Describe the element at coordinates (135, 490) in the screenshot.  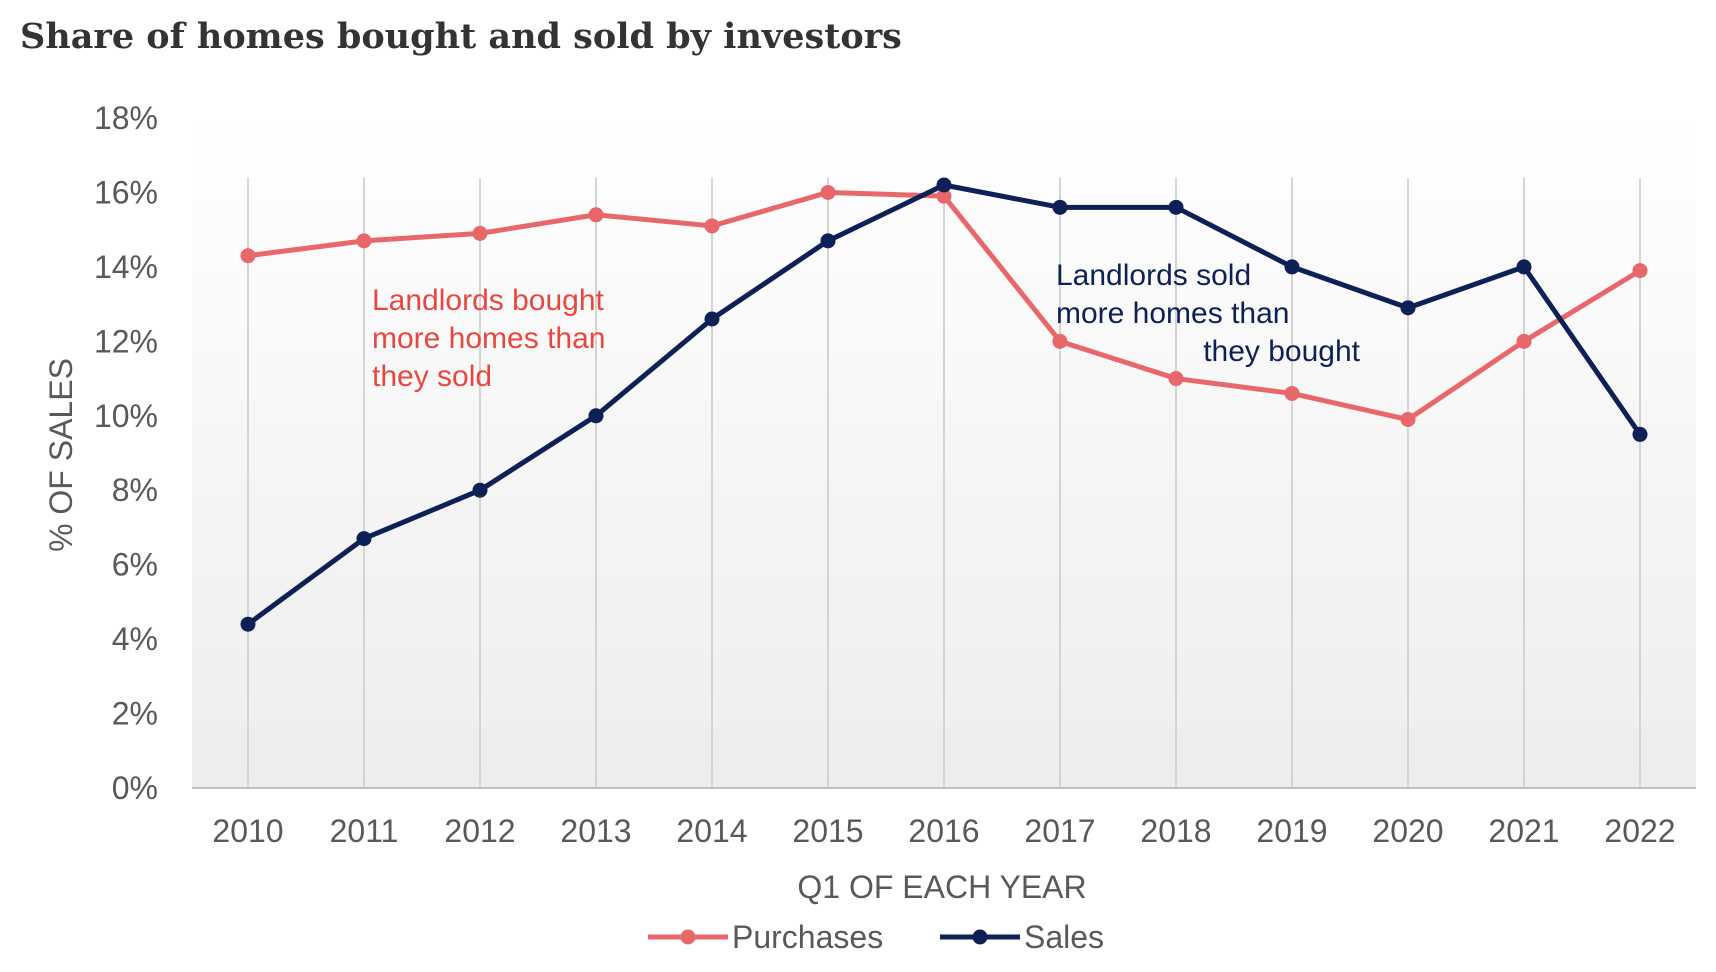
I see `y-tick-label: 8%` at that location.